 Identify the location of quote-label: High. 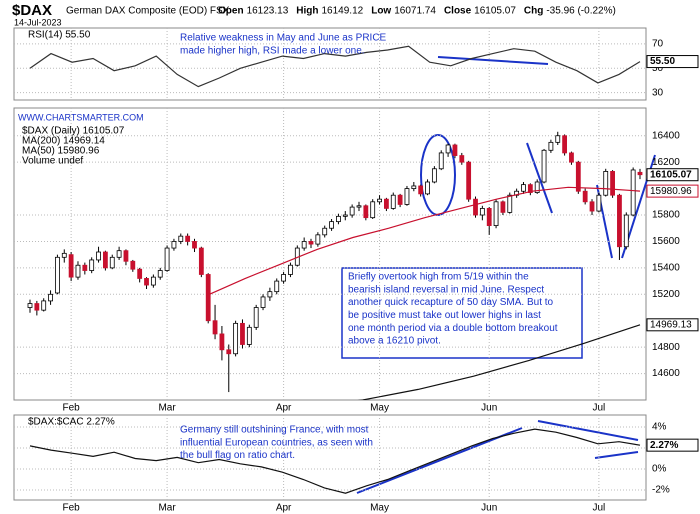
(307, 11).